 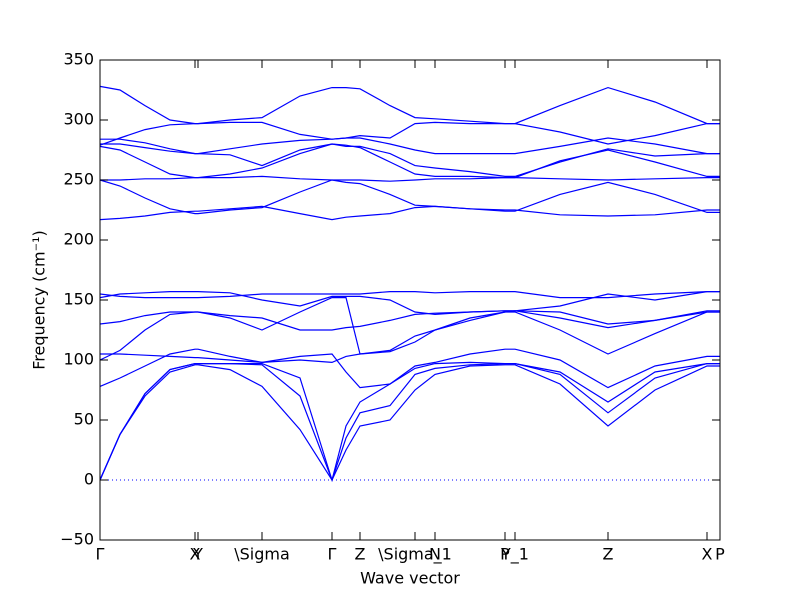 What do you see at coordinates (84, 419) in the screenshot?
I see `y-tick-label: 50` at bounding box center [84, 419].